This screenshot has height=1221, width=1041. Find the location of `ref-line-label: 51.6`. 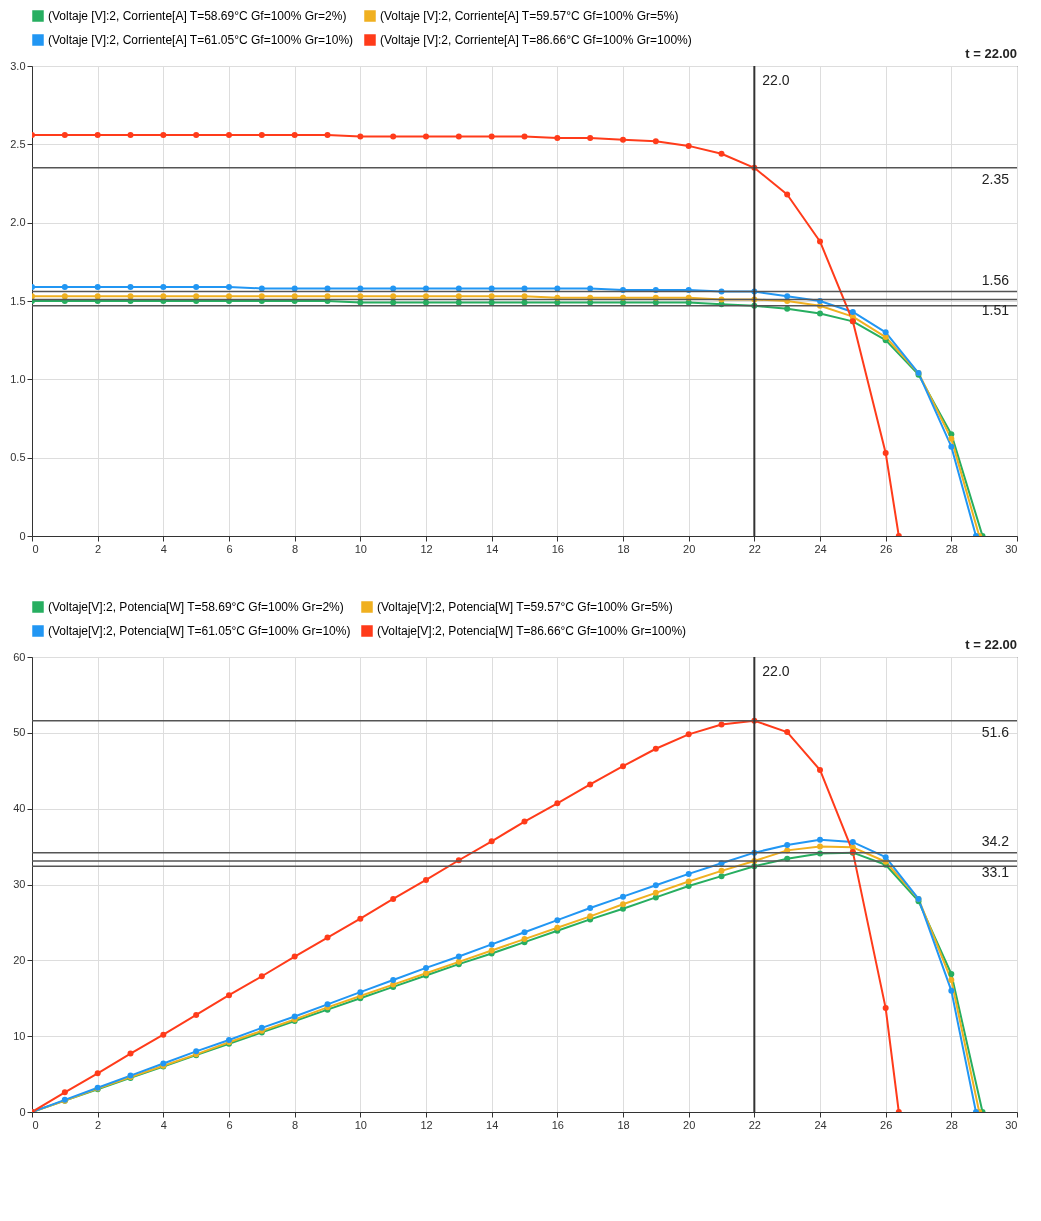

ref-line-label: 51.6 is located at coordinates (995, 731).